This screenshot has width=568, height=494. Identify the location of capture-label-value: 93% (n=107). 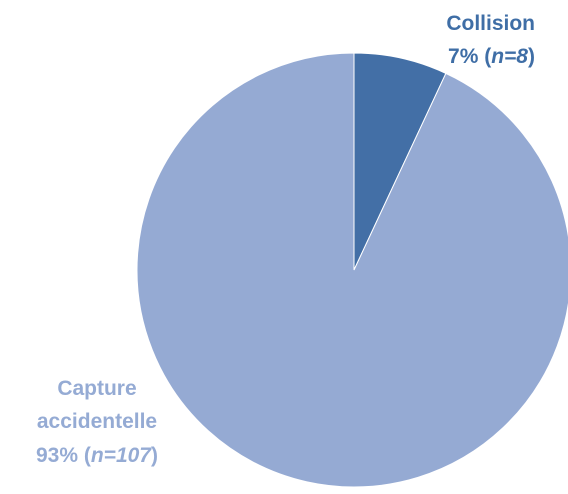
(97, 455).